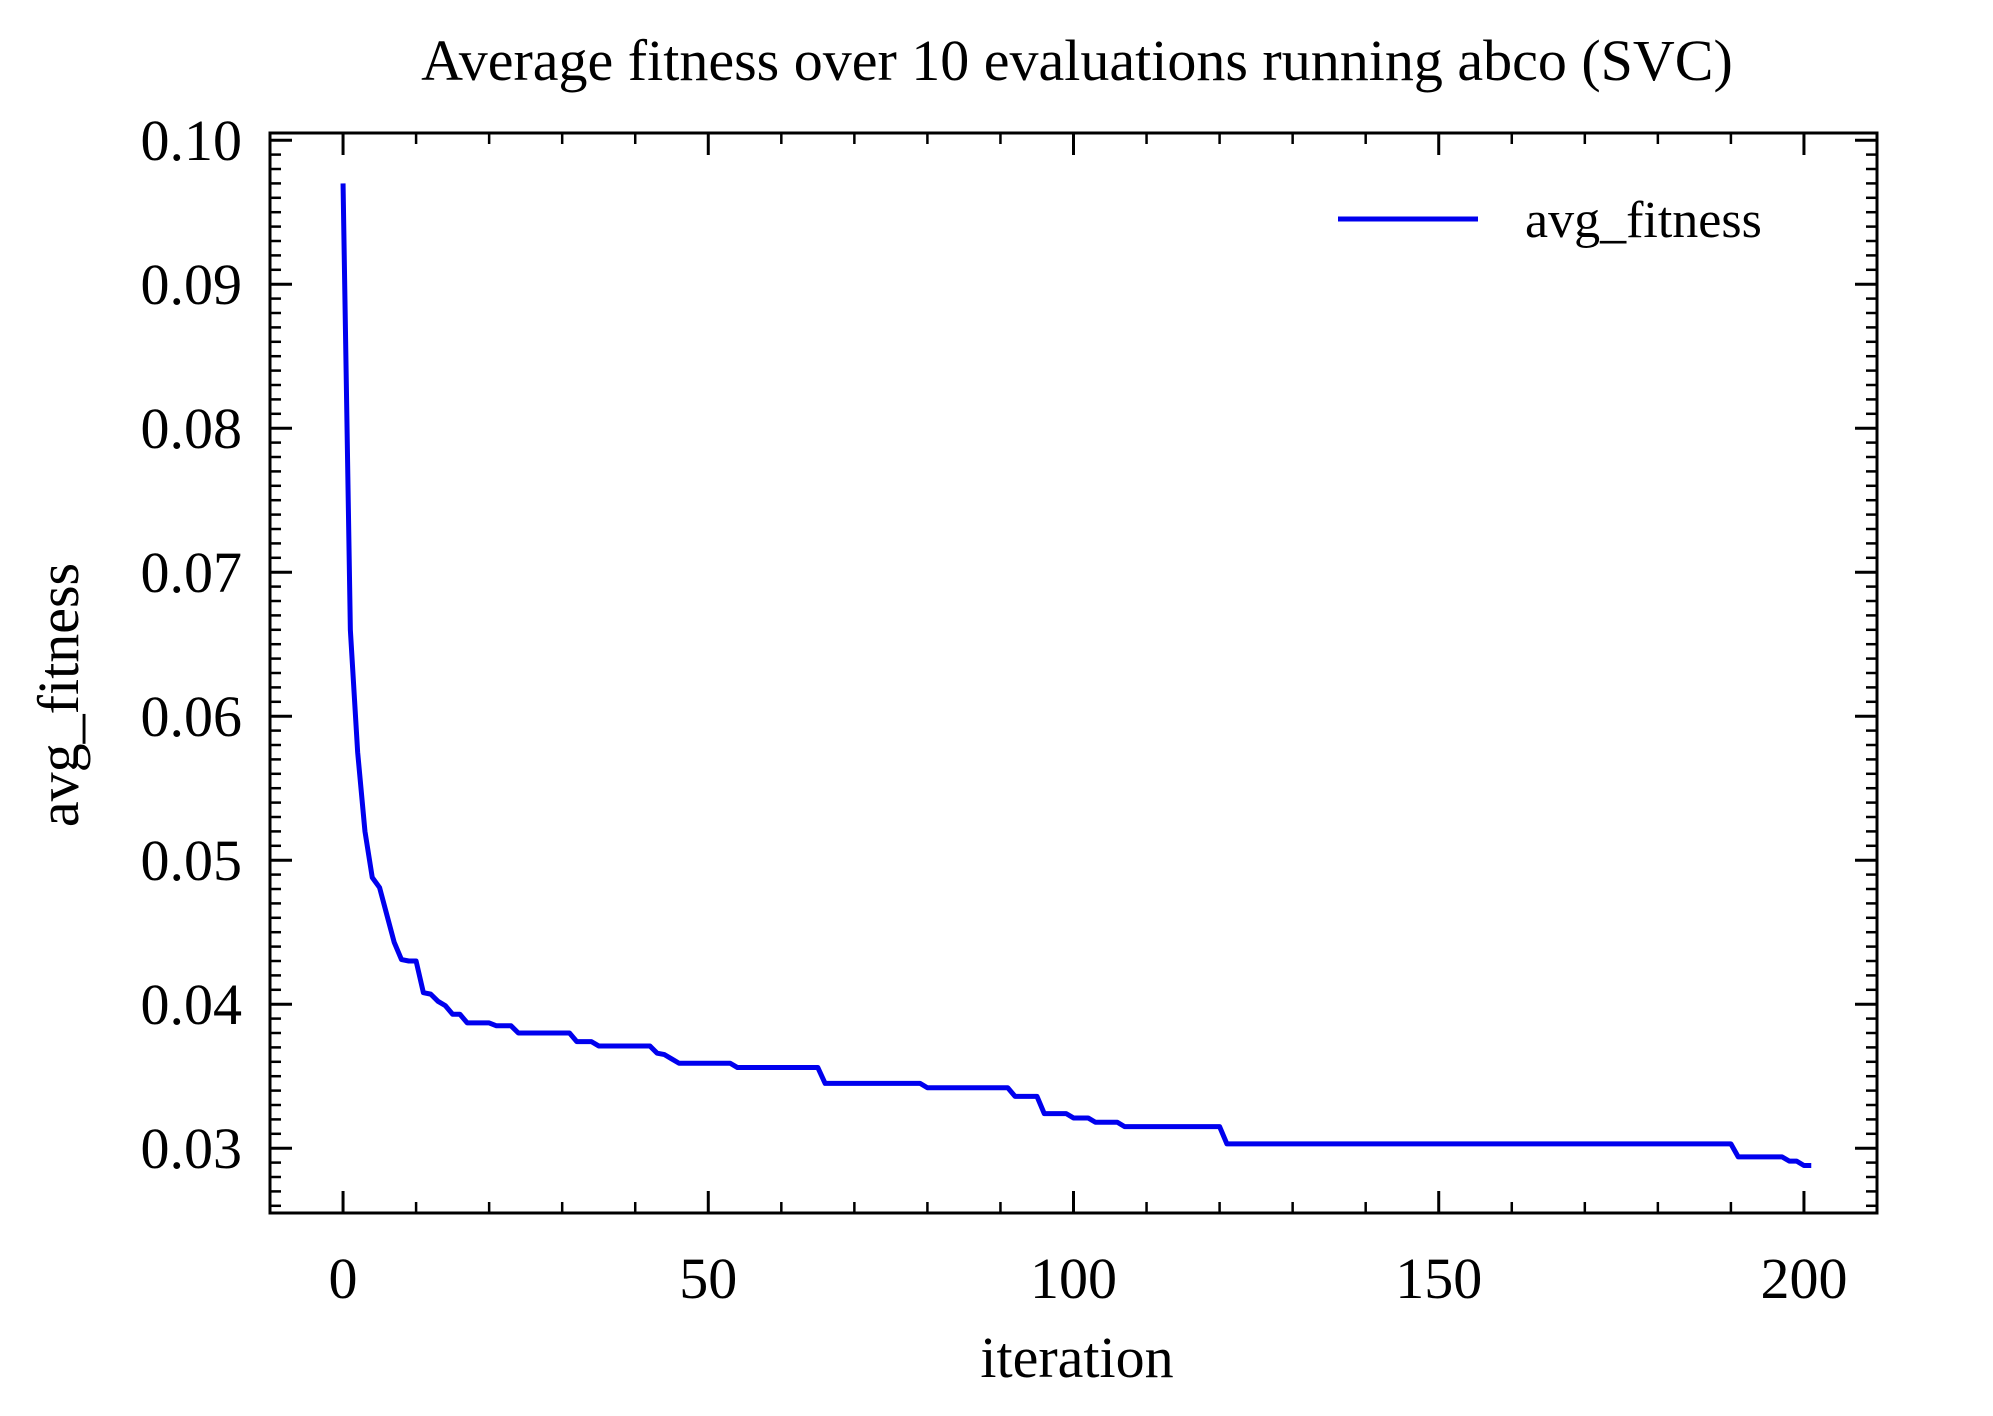  Describe the element at coordinates (1073, 1278) in the screenshot. I see `x-tick-label: 100` at that location.